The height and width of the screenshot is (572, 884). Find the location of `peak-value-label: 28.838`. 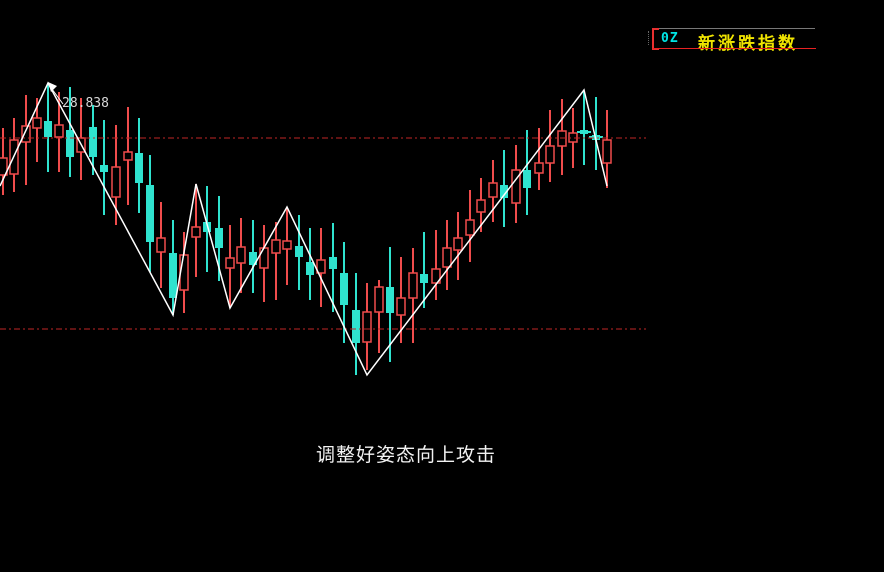

peak-value-label: 28.838 is located at coordinates (85, 103).